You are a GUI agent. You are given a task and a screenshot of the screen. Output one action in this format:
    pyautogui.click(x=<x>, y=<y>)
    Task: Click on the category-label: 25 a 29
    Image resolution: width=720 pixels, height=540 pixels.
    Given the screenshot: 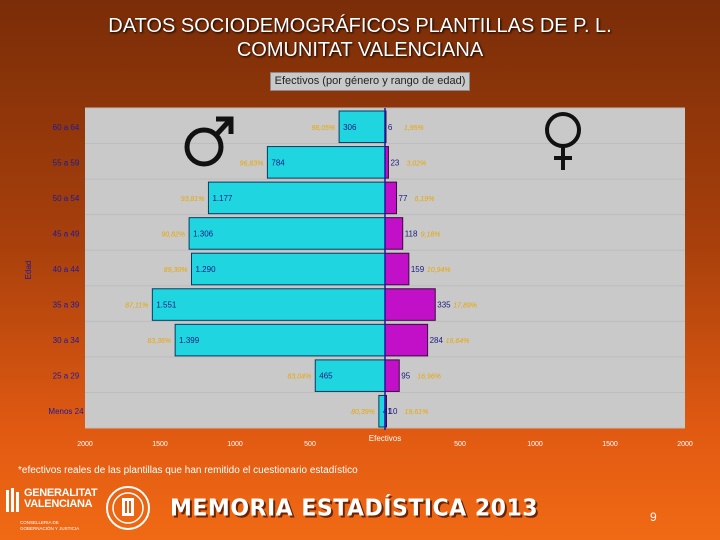 What is the action you would take?
    pyautogui.click(x=66, y=376)
    